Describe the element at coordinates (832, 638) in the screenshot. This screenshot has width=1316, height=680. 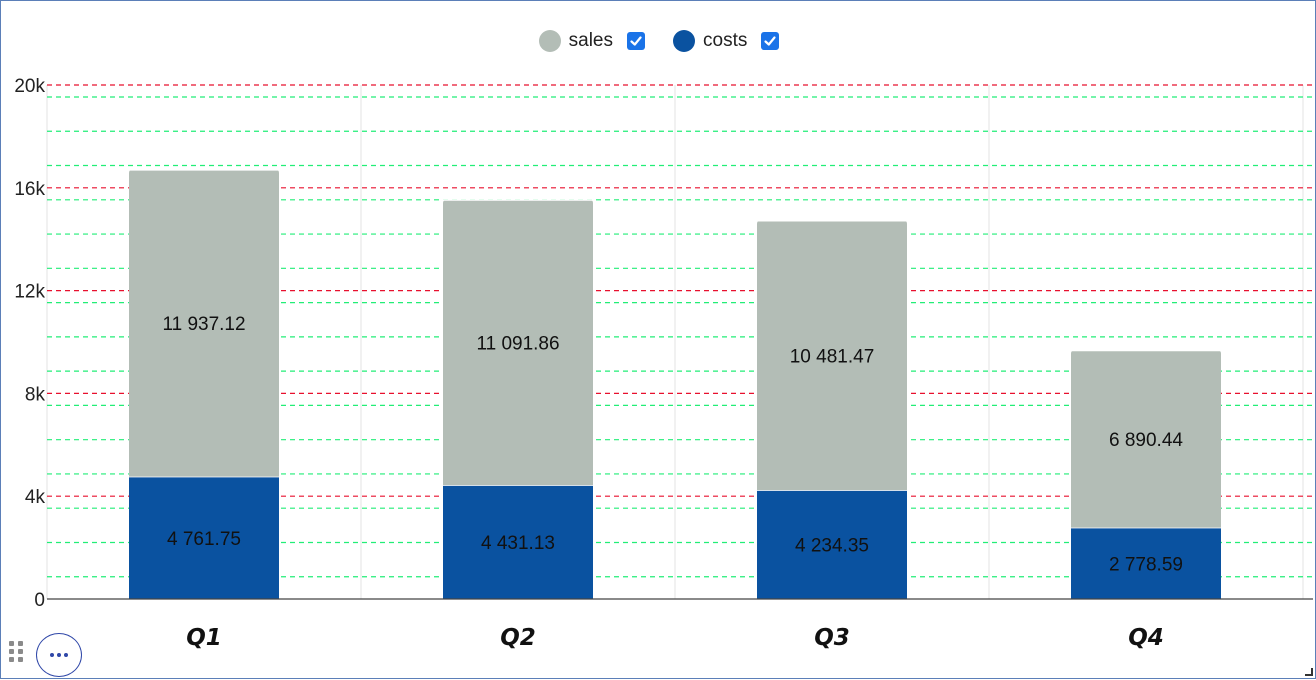
I see `x-tick-label: Q3` at that location.